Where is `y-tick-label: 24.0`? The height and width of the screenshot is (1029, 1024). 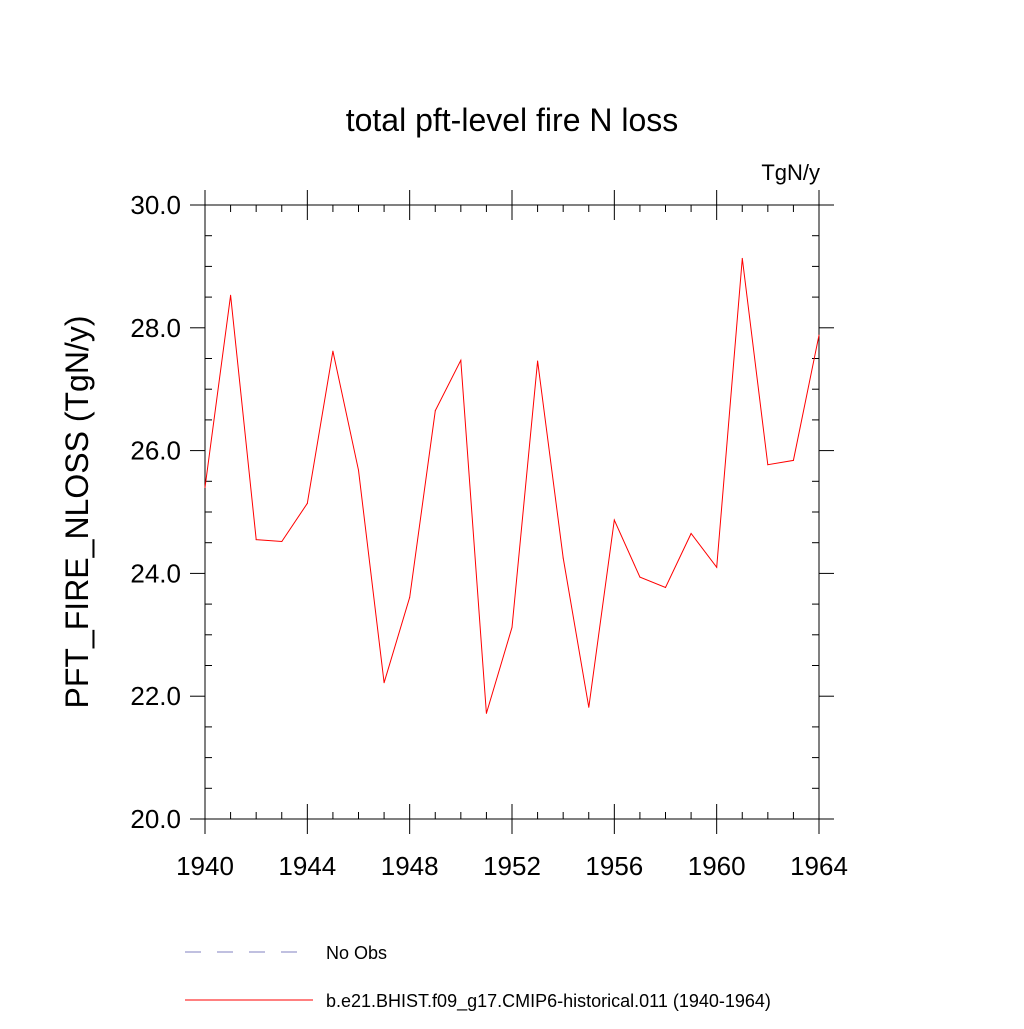 y-tick-label: 24.0 is located at coordinates (155, 573).